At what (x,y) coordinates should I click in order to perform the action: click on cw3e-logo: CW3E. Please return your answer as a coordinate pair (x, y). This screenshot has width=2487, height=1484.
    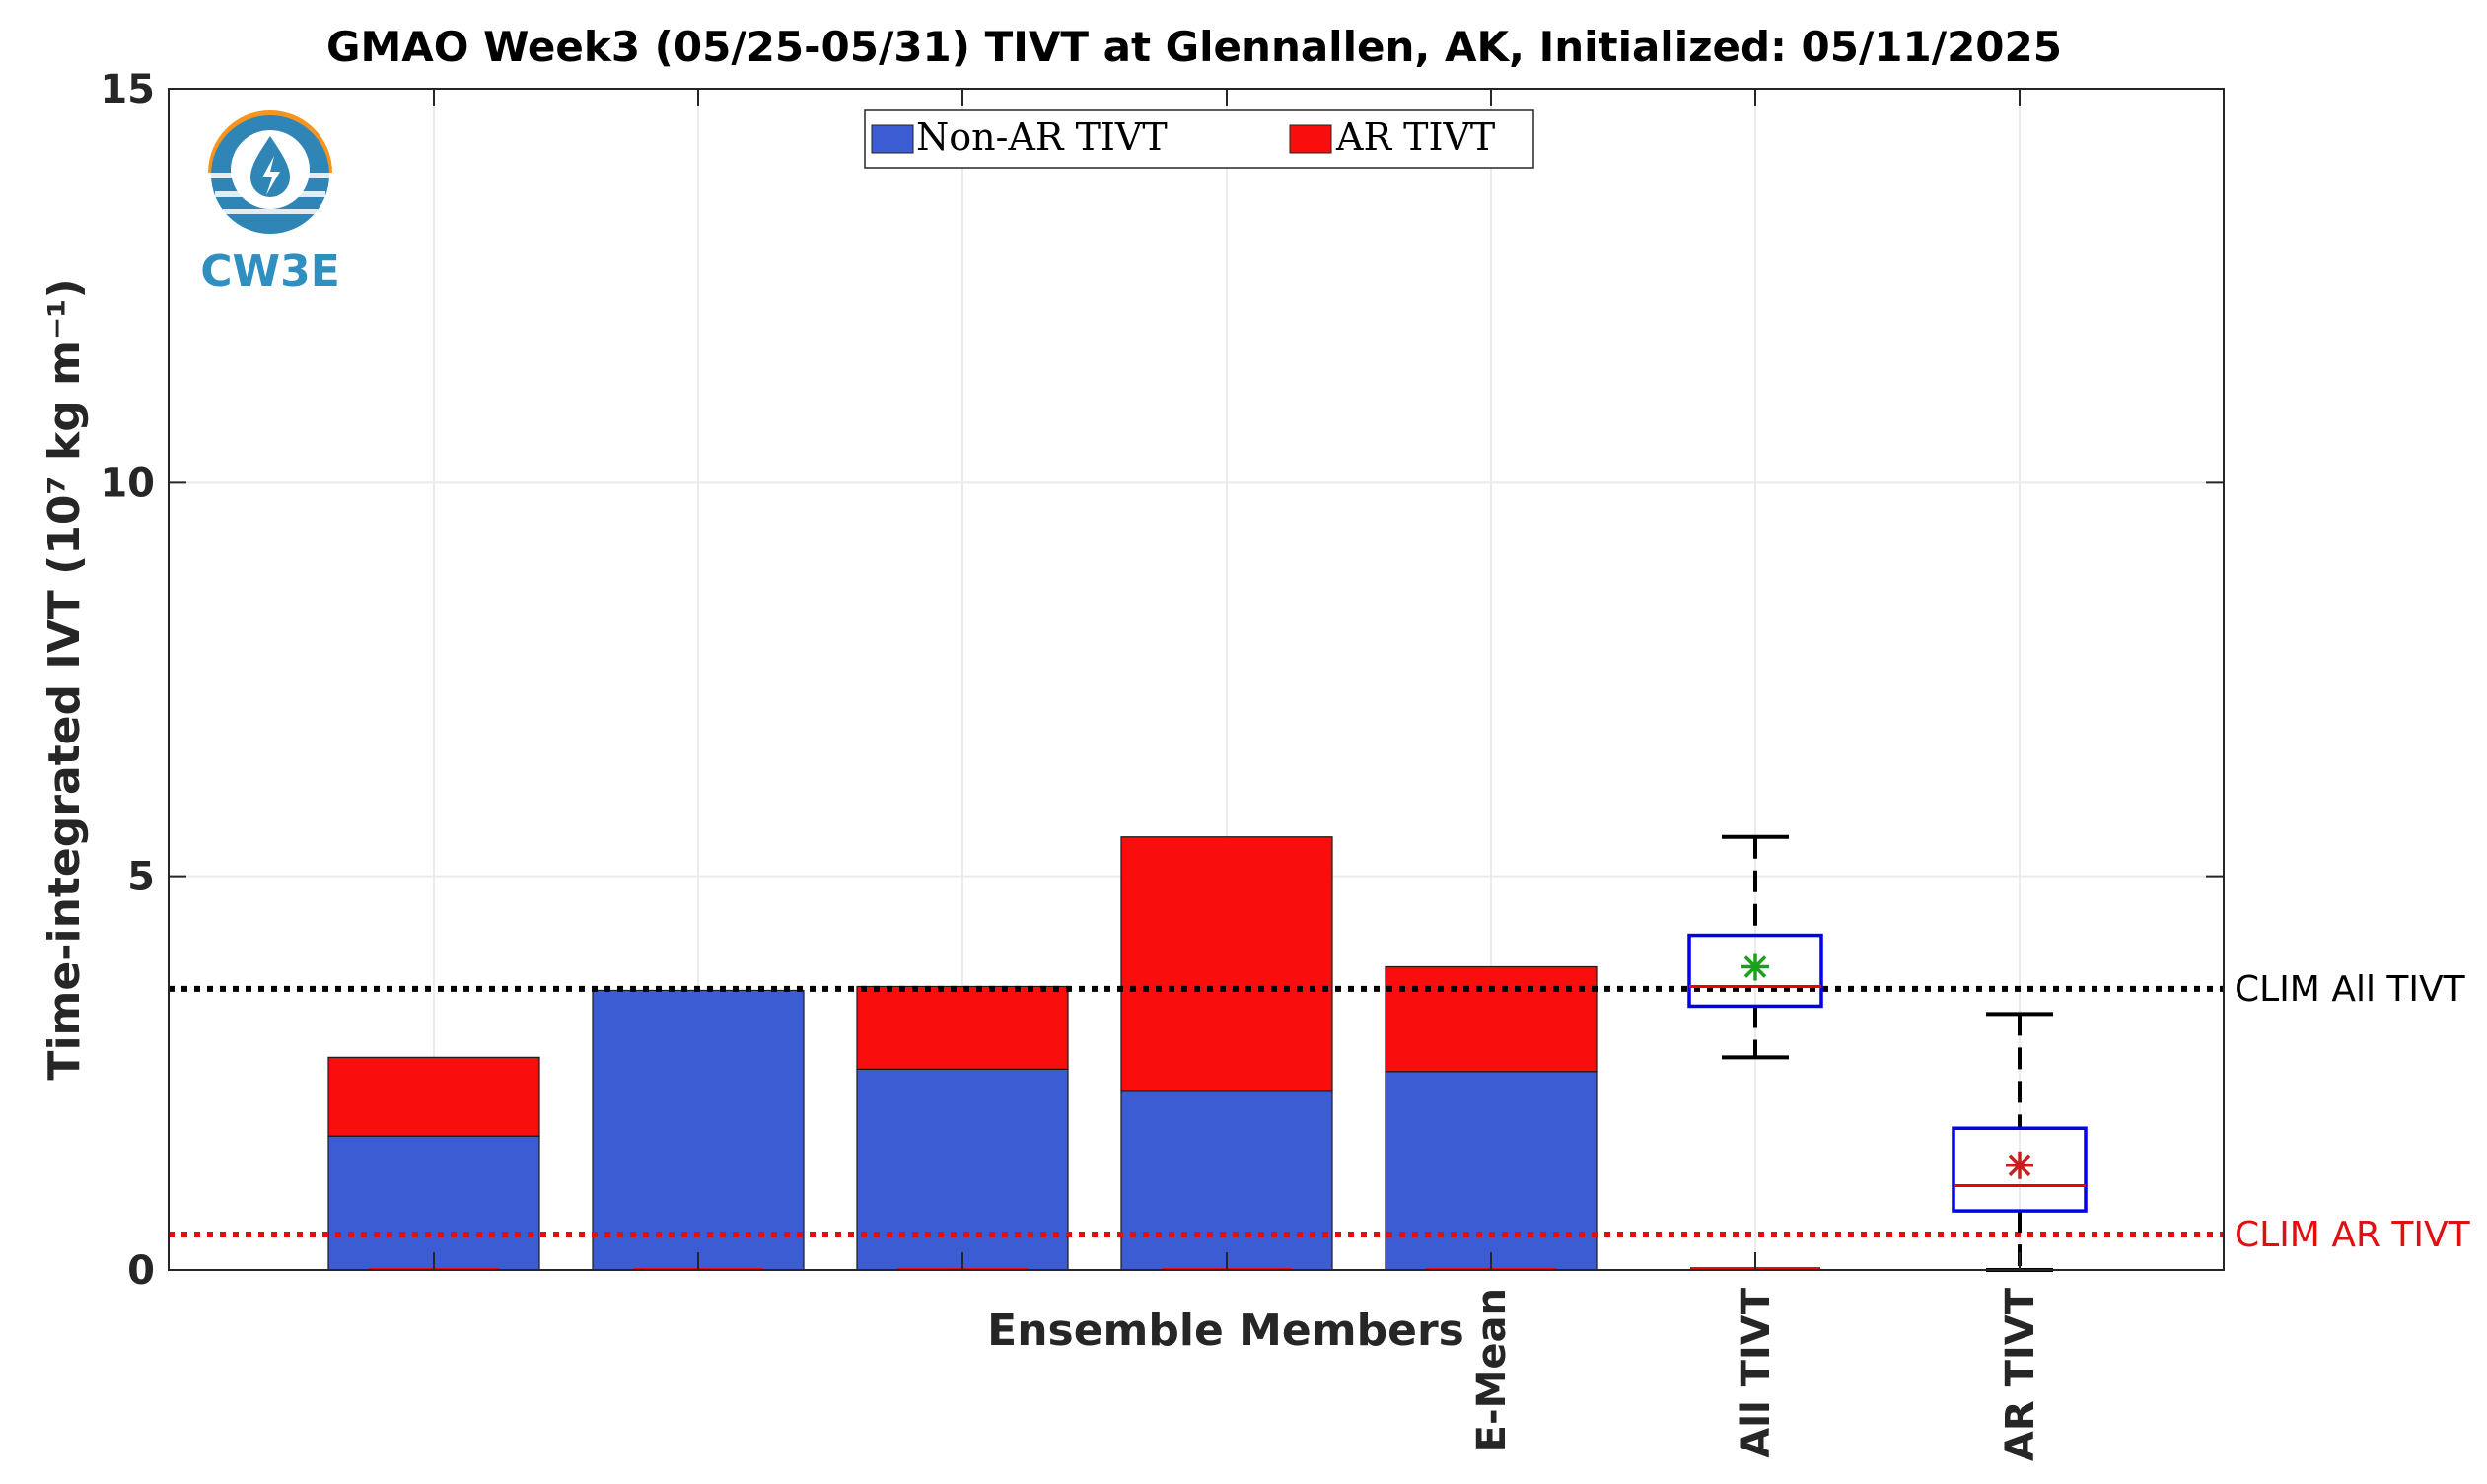
    Looking at the image, I should click on (270, 203).